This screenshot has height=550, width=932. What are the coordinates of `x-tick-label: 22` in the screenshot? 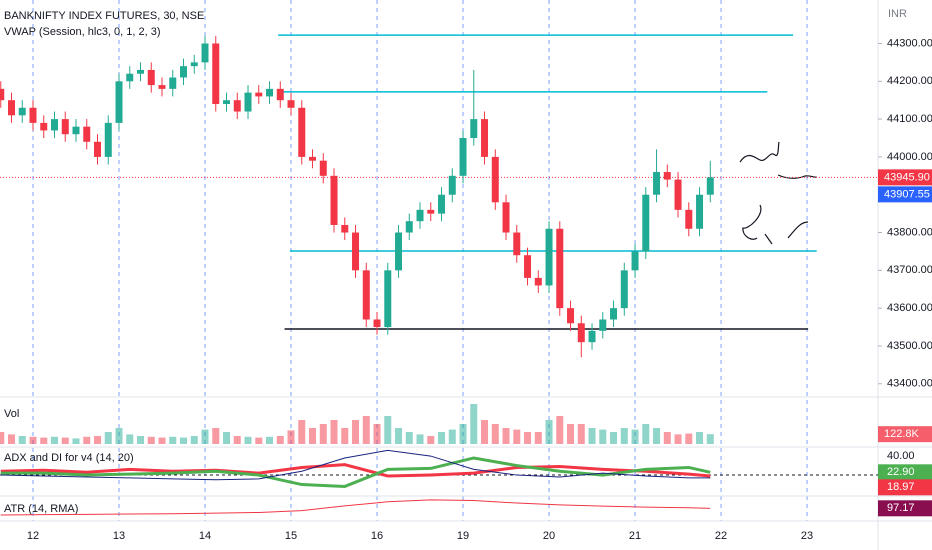 It's located at (721, 536).